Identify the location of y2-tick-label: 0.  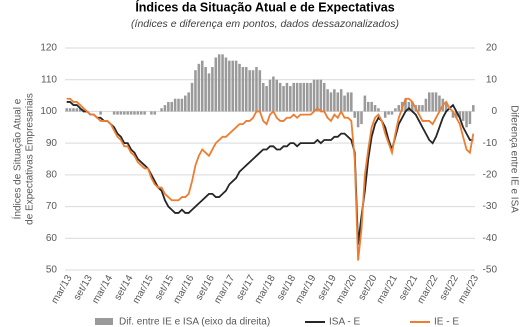
(494, 111).